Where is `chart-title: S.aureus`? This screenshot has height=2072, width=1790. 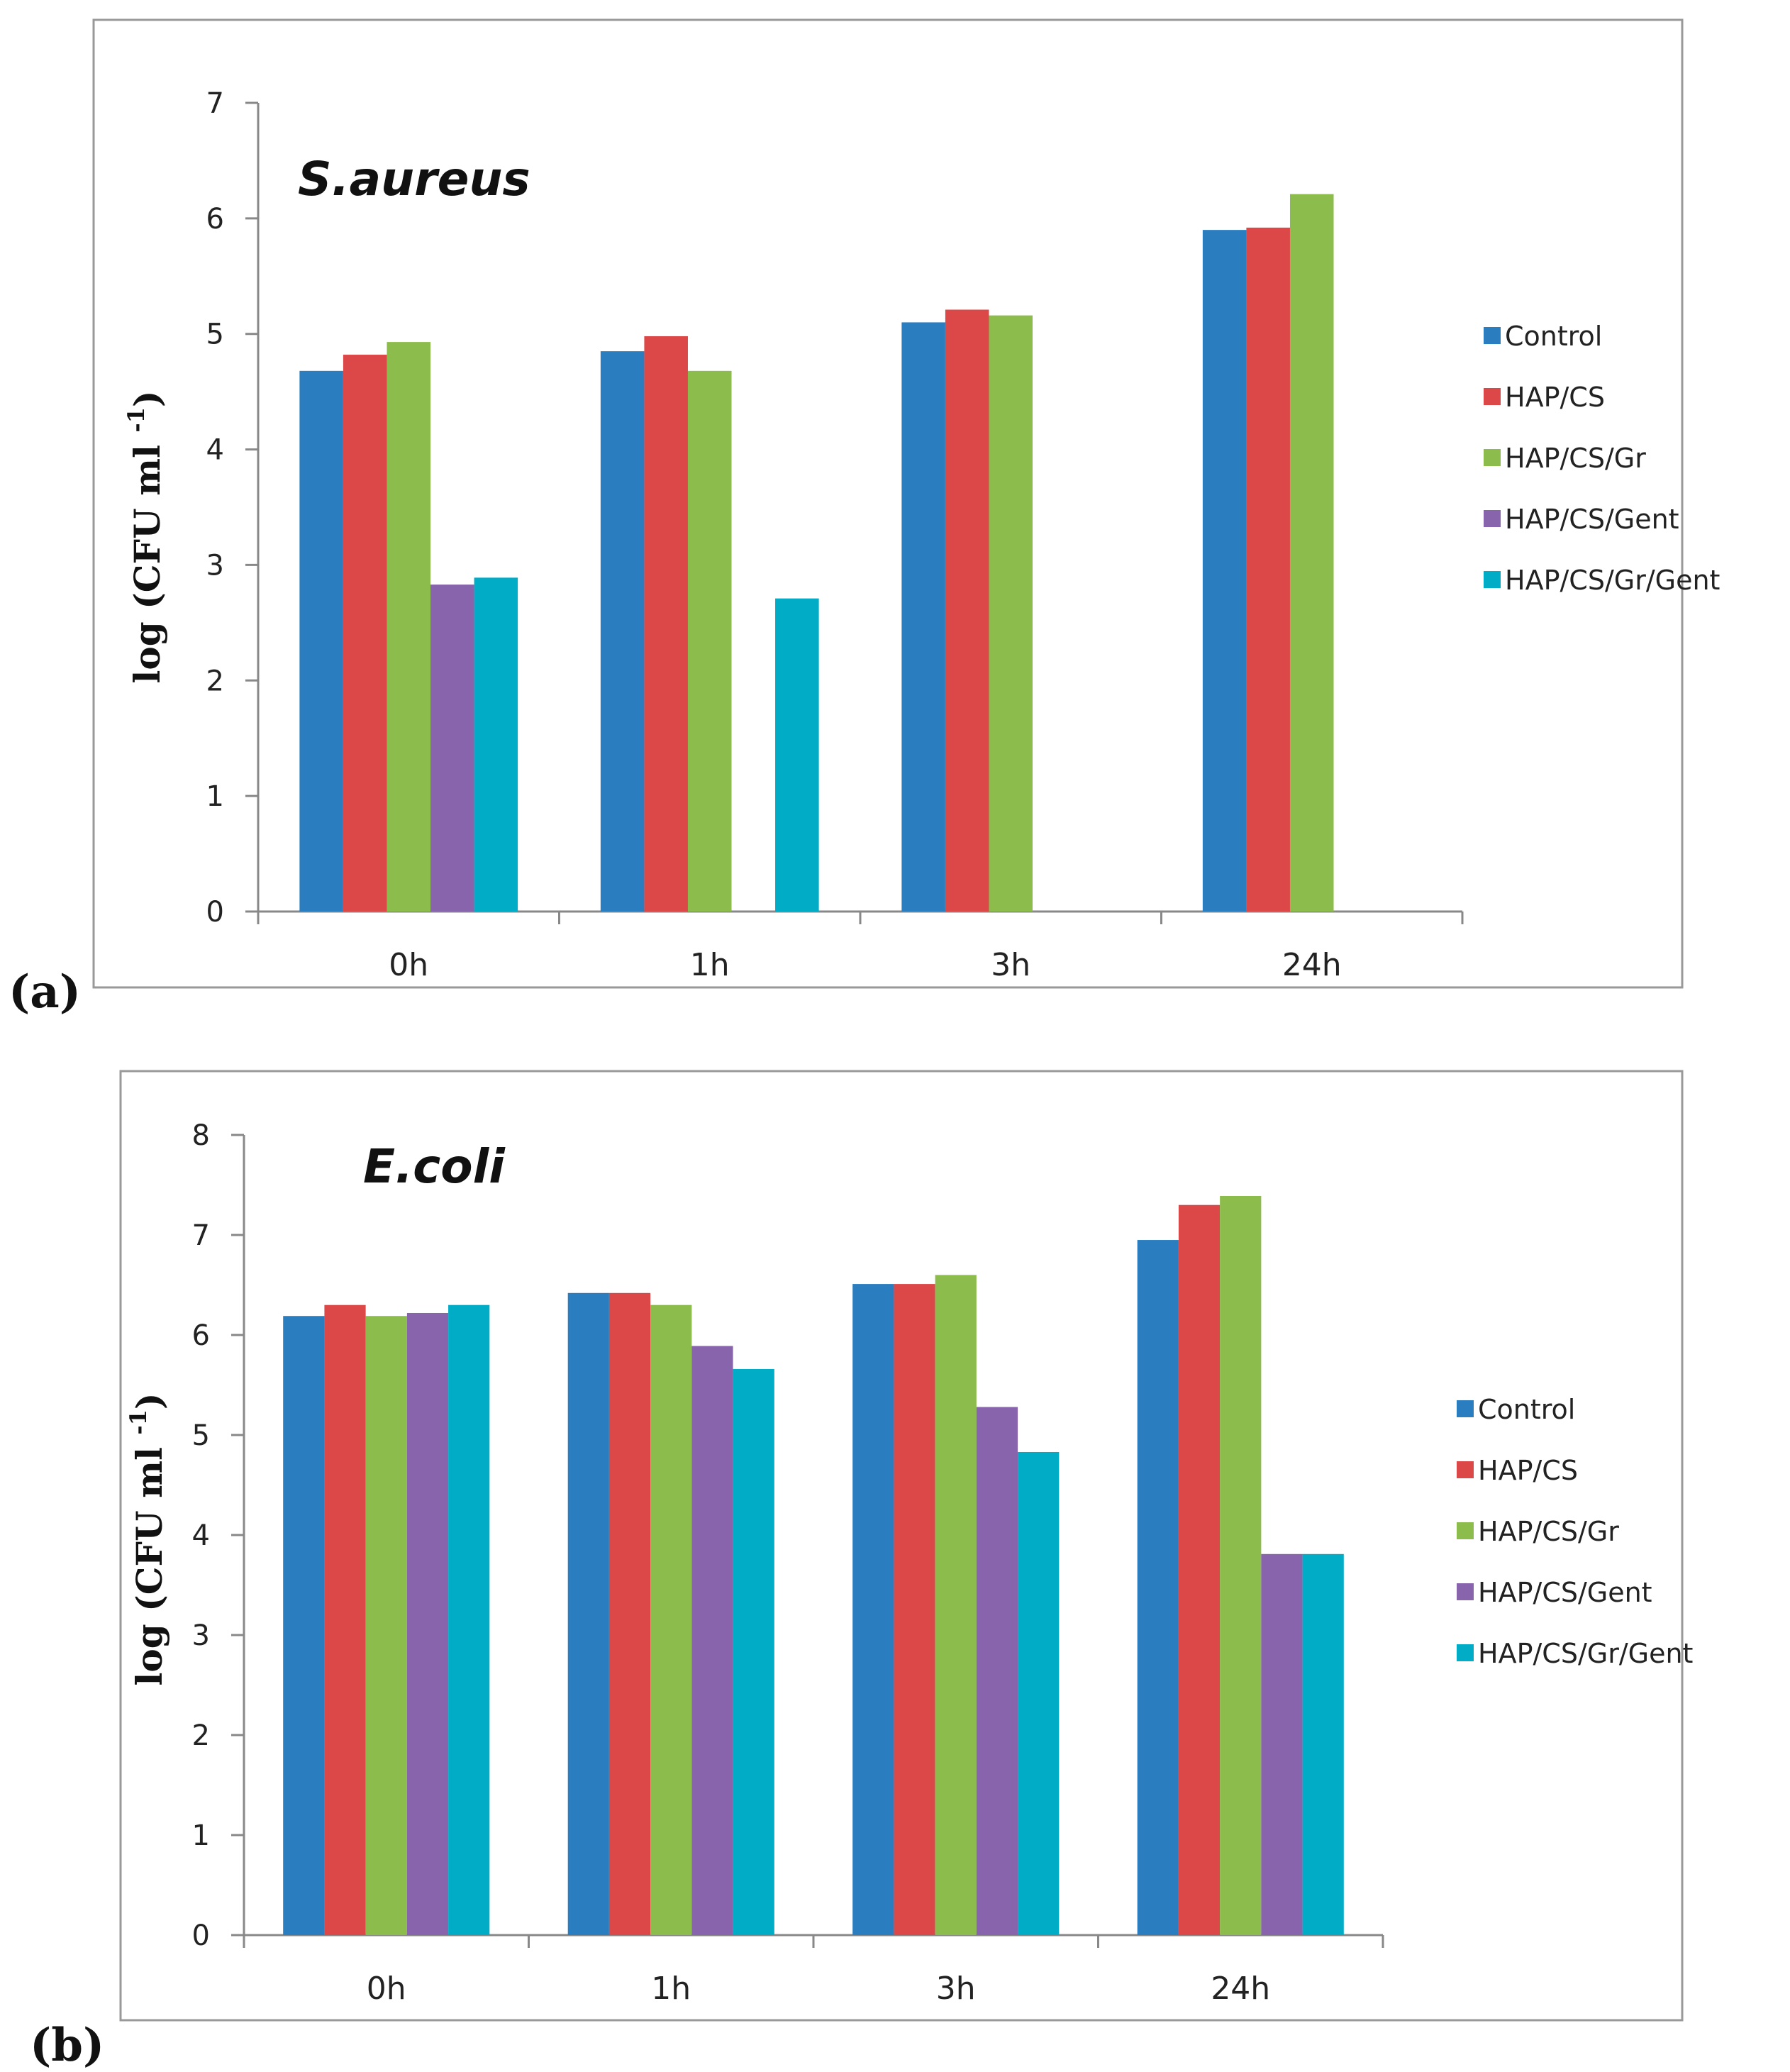 chart-title: S.aureus is located at coordinates (414, 179).